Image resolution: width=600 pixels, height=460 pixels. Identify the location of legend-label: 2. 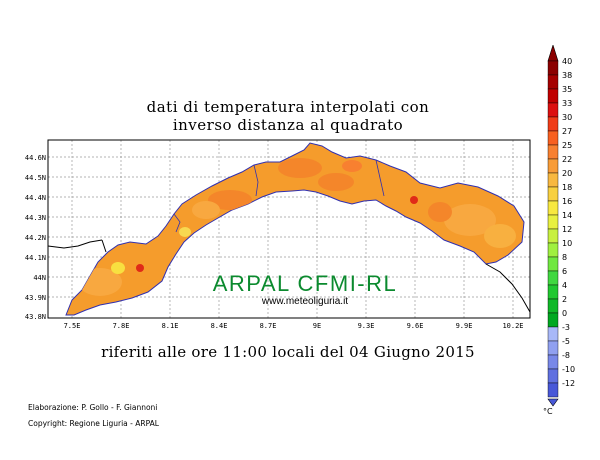
(564, 299).